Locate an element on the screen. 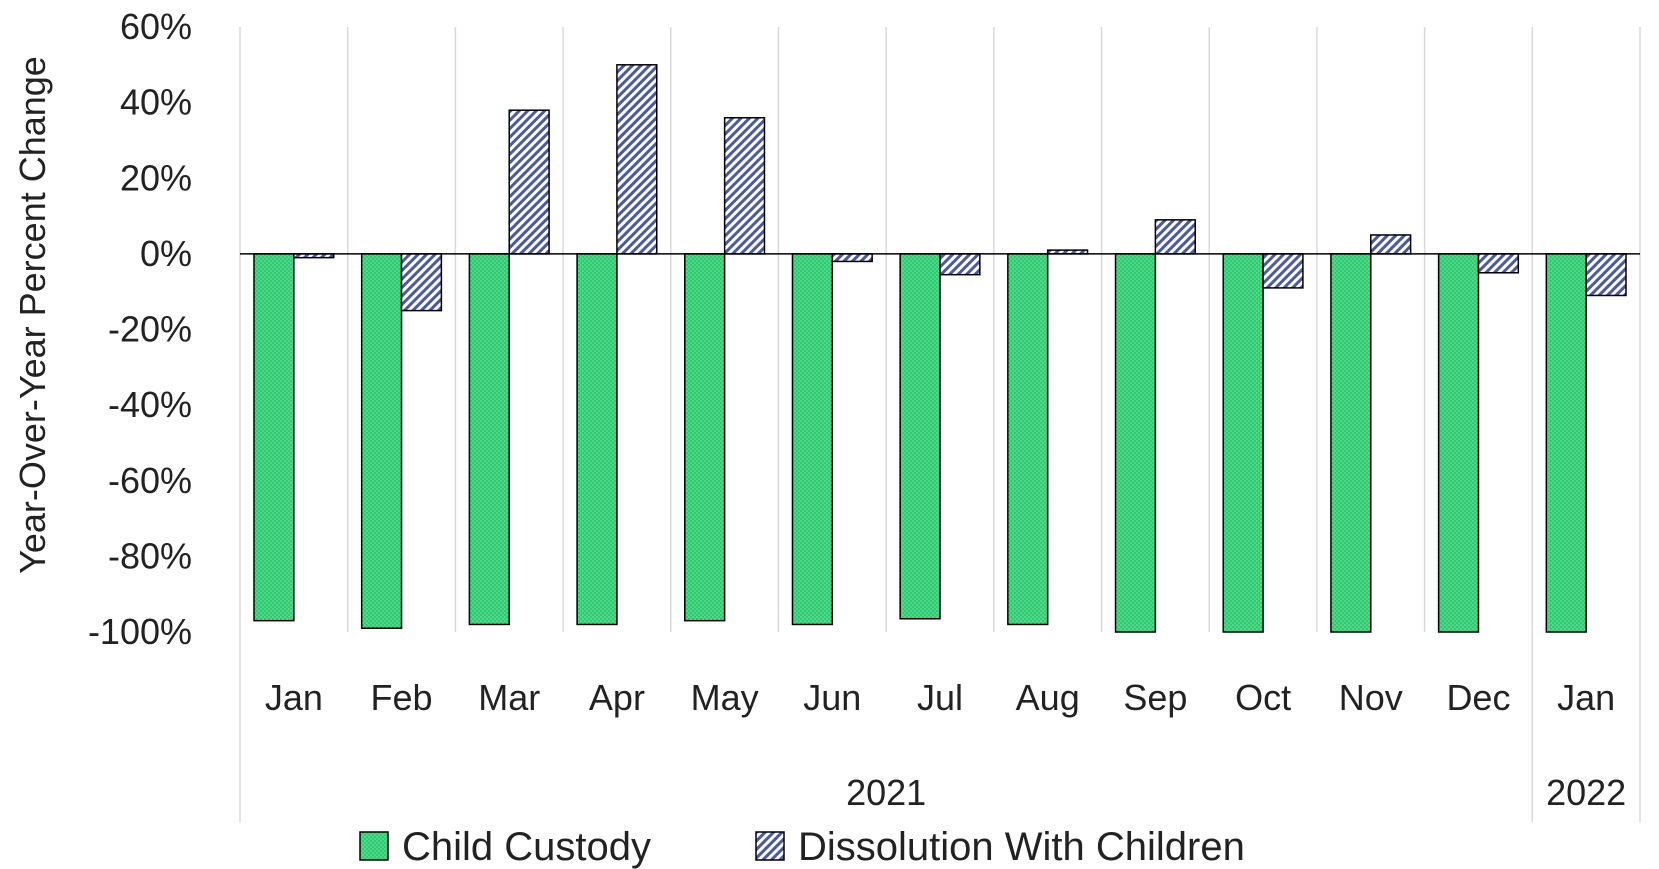 Image resolution: width=1659 pixels, height=869 pixels. legend-label: Child Custody is located at coordinates (526, 847).